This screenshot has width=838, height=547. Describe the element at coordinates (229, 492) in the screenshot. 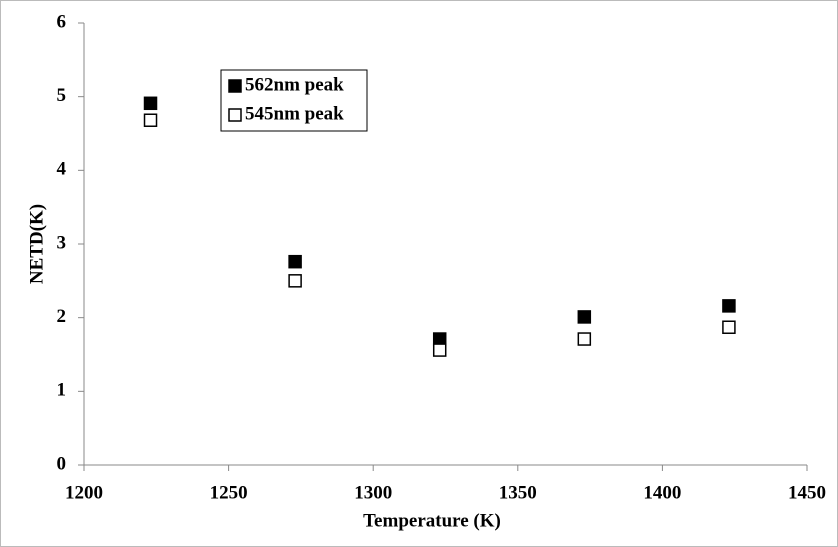

I see `x-tick-label: 1250` at that location.